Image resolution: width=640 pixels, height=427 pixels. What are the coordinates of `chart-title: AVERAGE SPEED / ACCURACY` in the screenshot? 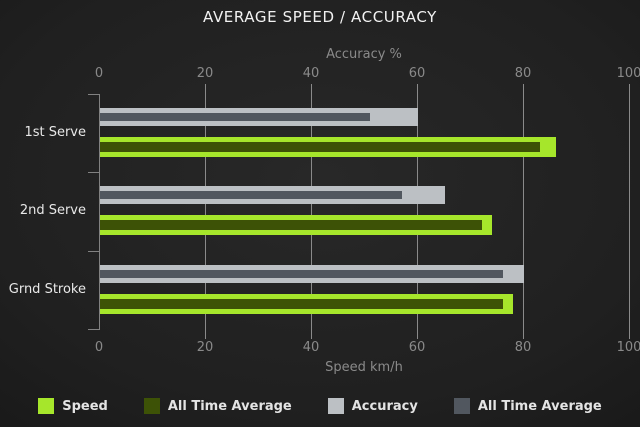 It's located at (320, 17).